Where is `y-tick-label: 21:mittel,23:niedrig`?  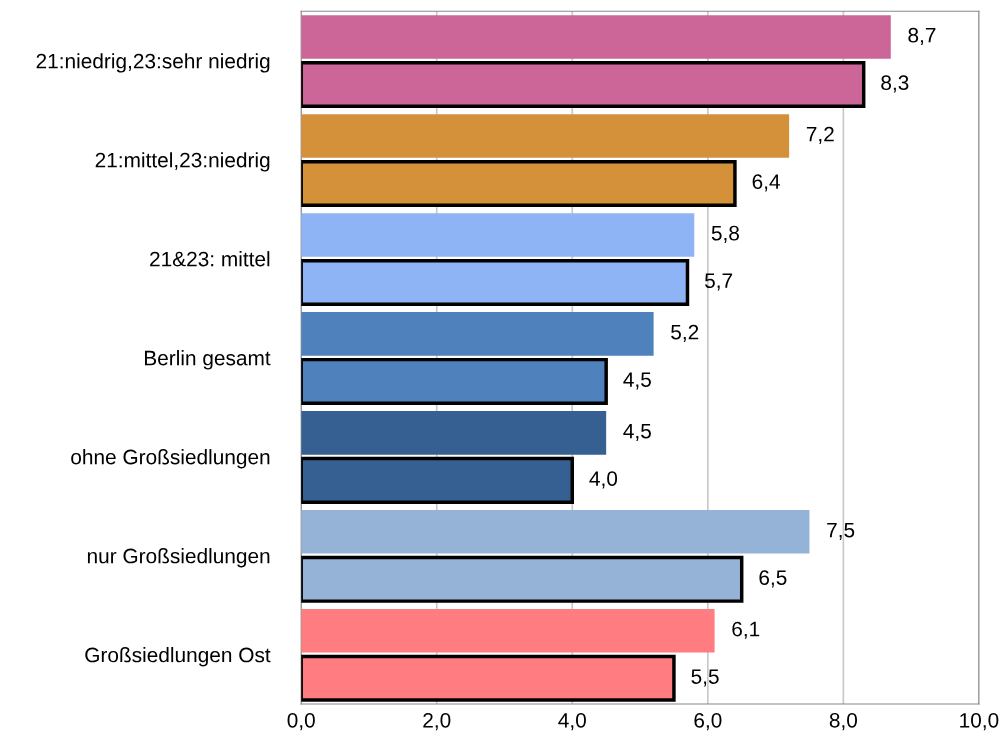 y-tick-label: 21:mittel,23:niedrig is located at coordinates (182, 162).